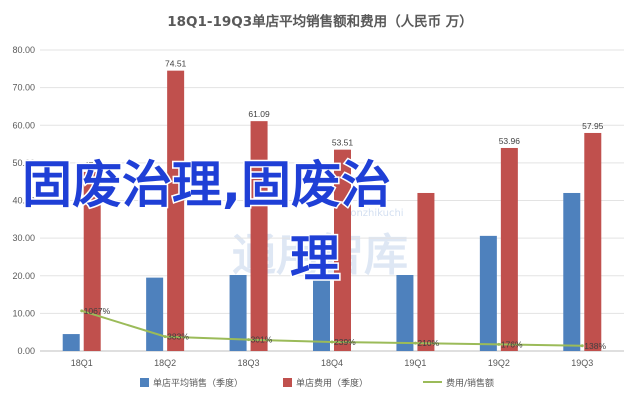  What do you see at coordinates (345, 342) in the screenshot?
I see `ratio-label: 239%` at bounding box center [345, 342].